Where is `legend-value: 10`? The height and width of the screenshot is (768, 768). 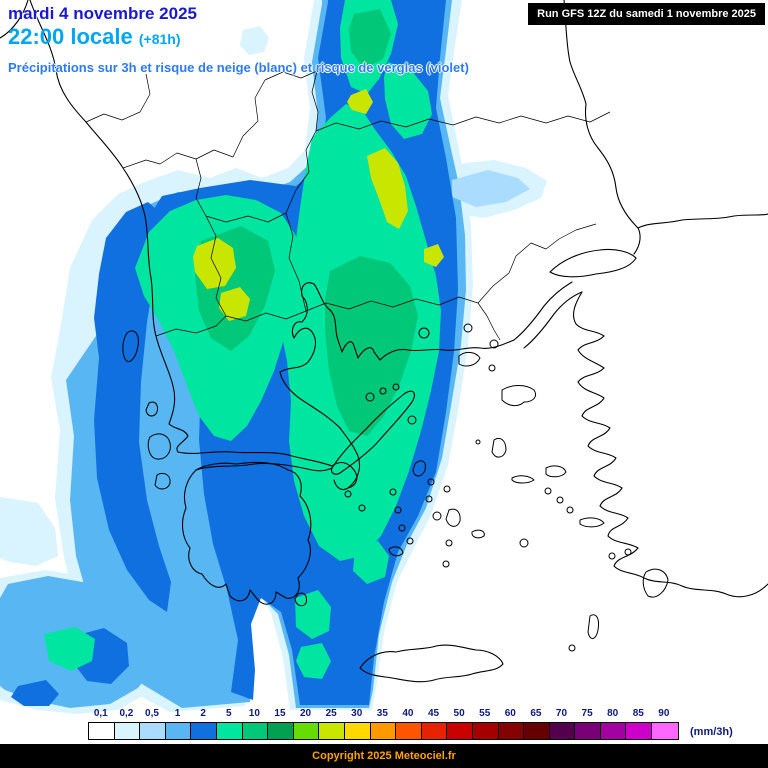 legend-value: 10 is located at coordinates (254, 713).